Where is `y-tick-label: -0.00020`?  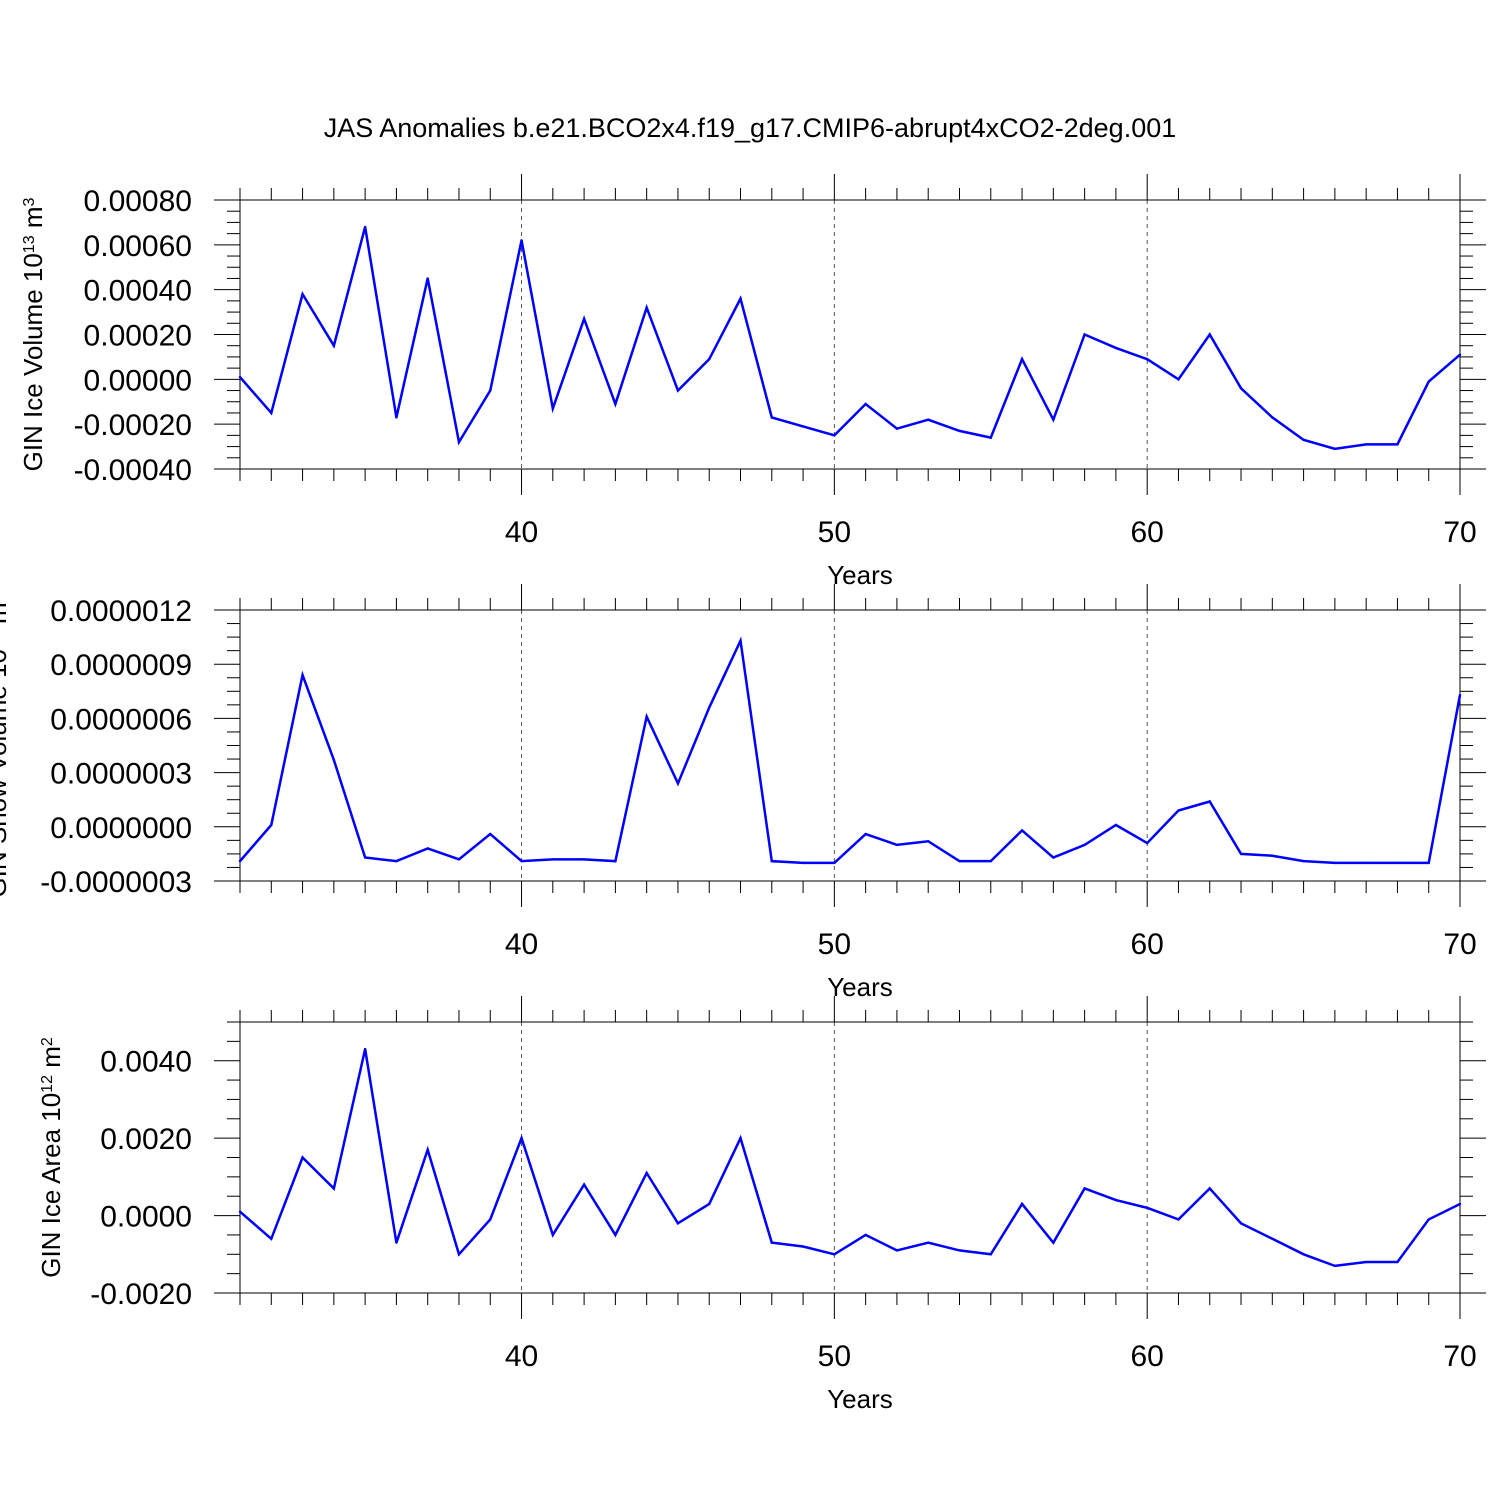 y-tick-label: -0.00020 is located at coordinates (133, 425).